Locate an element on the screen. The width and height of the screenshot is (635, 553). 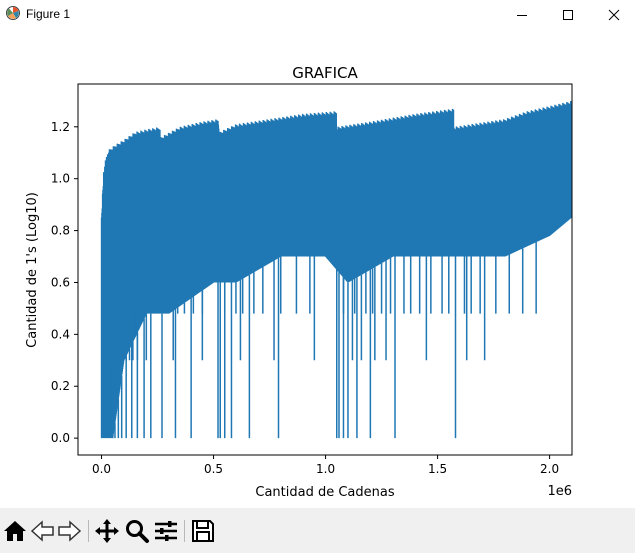
x-tick-label: 2.0 is located at coordinates (549, 469).